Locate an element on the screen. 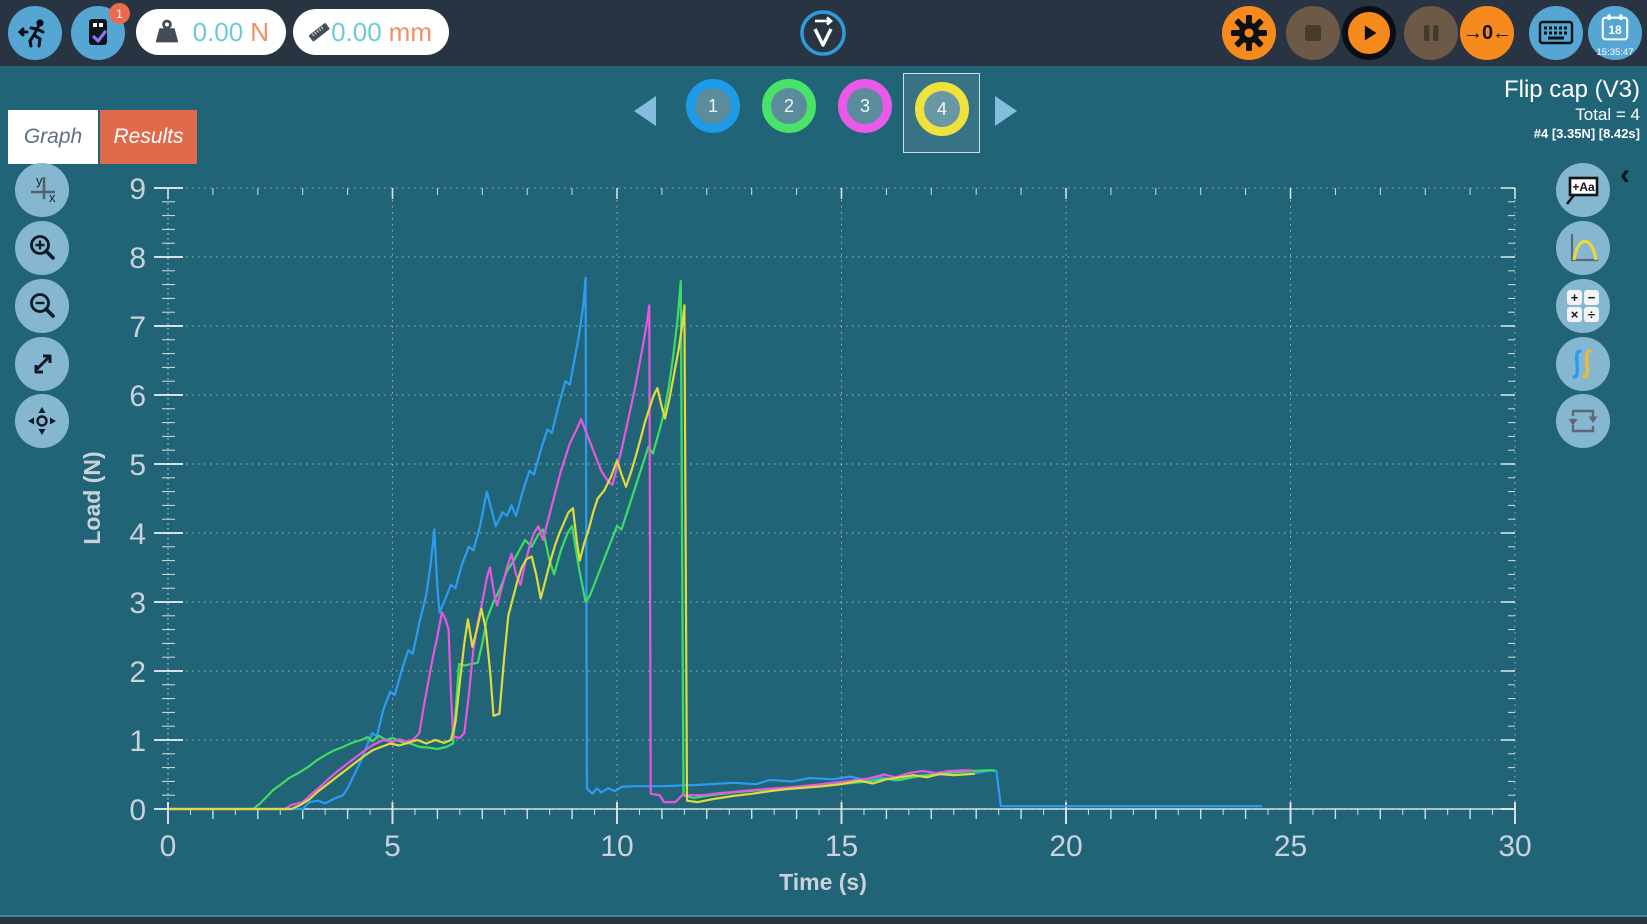 This screenshot has height=924, width=1647. y-tick-label: 8 is located at coordinates (137, 258).